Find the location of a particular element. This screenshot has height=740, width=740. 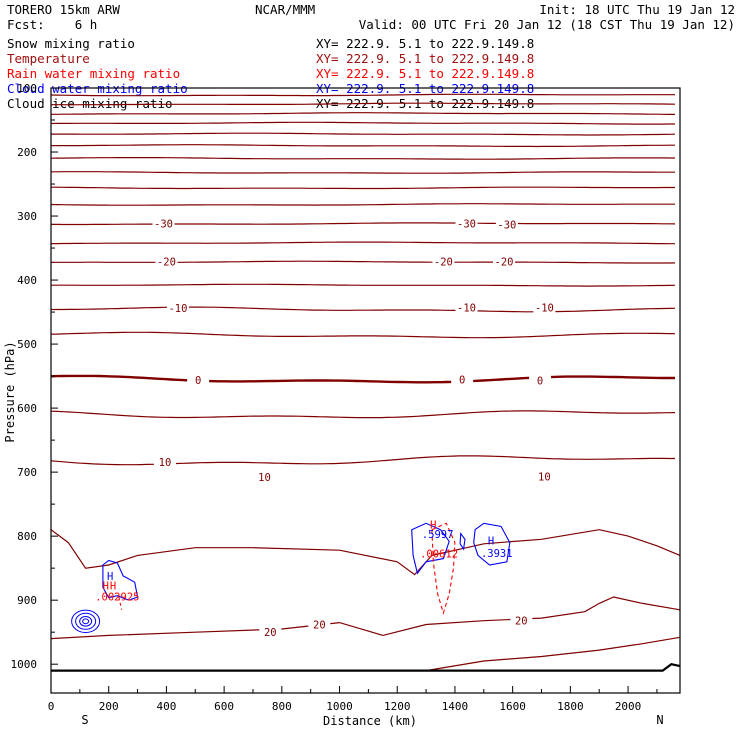

y-tick-label: 500 is located at coordinates (27, 344).